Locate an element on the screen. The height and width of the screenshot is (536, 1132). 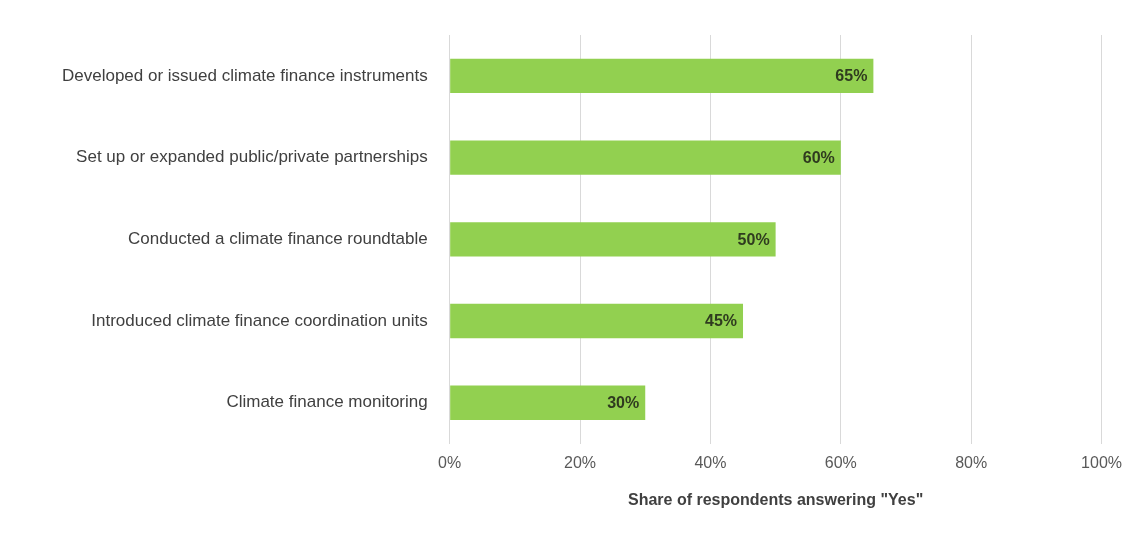
x-tick-label: 20% is located at coordinates (580, 462).